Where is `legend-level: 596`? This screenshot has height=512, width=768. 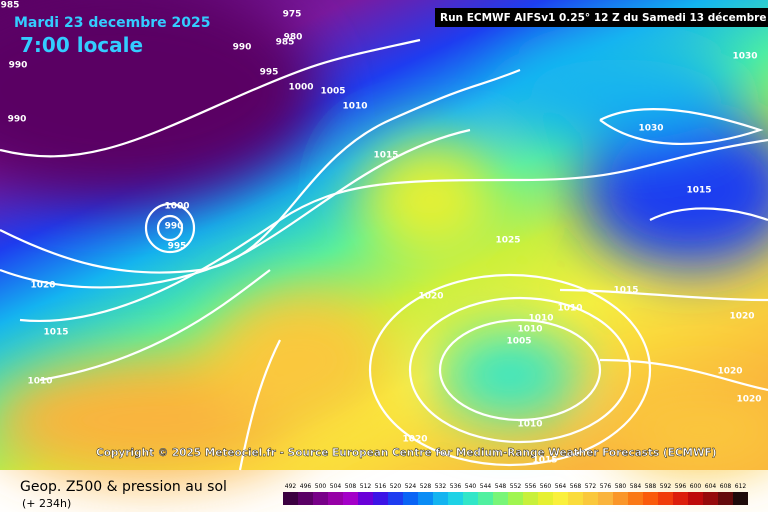
legend-level: 596 is located at coordinates (681, 486).